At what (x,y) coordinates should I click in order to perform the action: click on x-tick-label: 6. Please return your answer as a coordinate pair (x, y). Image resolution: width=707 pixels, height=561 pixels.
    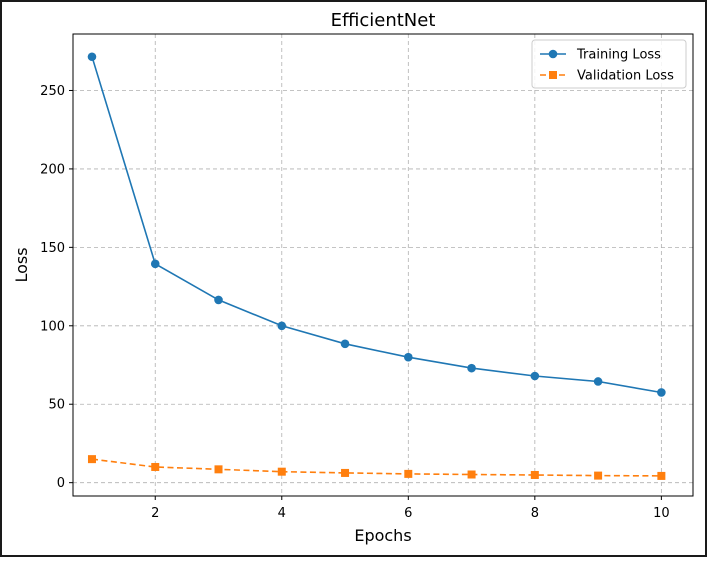
    Looking at the image, I should click on (408, 513).